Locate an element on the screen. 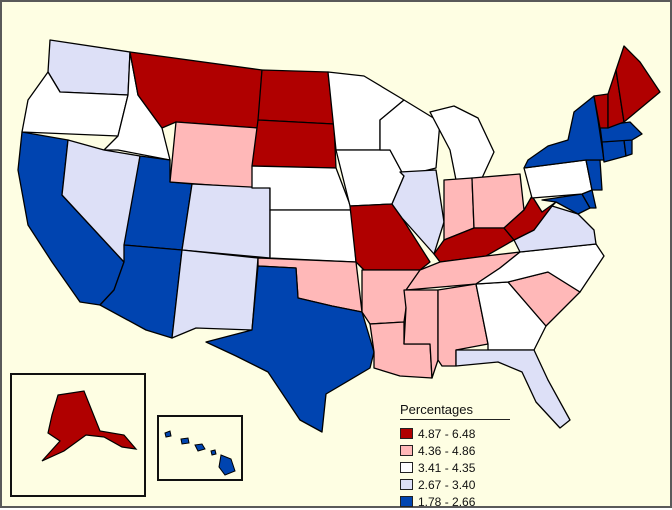  legend-item: 1.78 - 2.66 is located at coordinates (456, 501).